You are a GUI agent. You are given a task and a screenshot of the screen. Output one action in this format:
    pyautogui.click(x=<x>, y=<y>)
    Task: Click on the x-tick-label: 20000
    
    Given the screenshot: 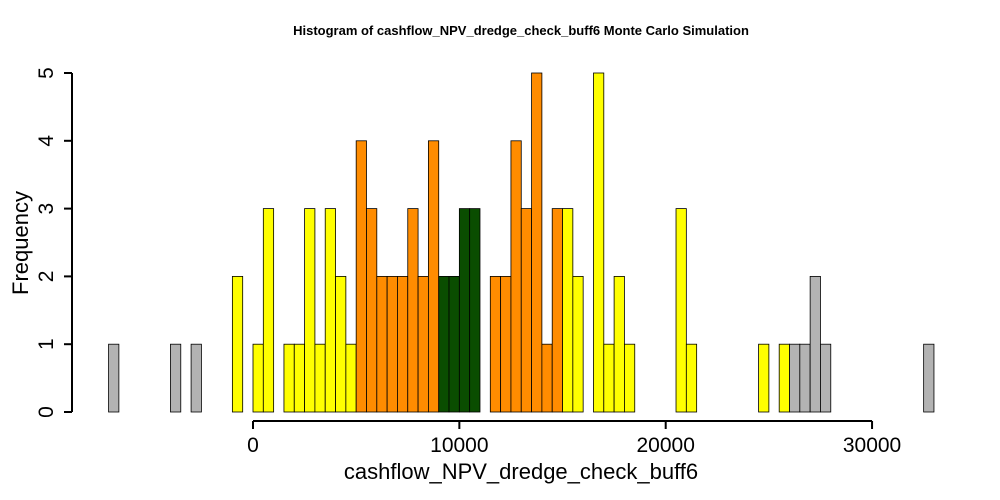 What is the action you would take?
    pyautogui.click(x=665, y=445)
    